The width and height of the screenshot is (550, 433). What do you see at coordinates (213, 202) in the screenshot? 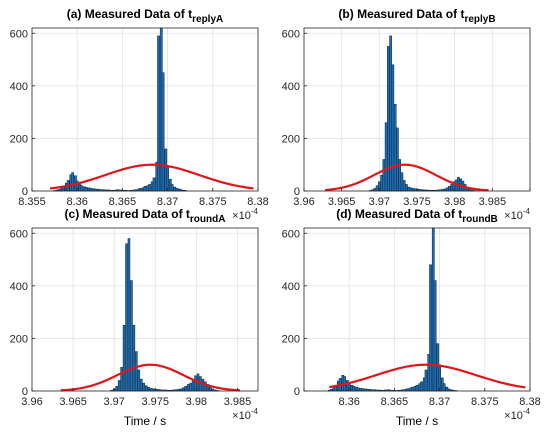
I see `panel-a-xtick-label: 8.375` at bounding box center [213, 202].